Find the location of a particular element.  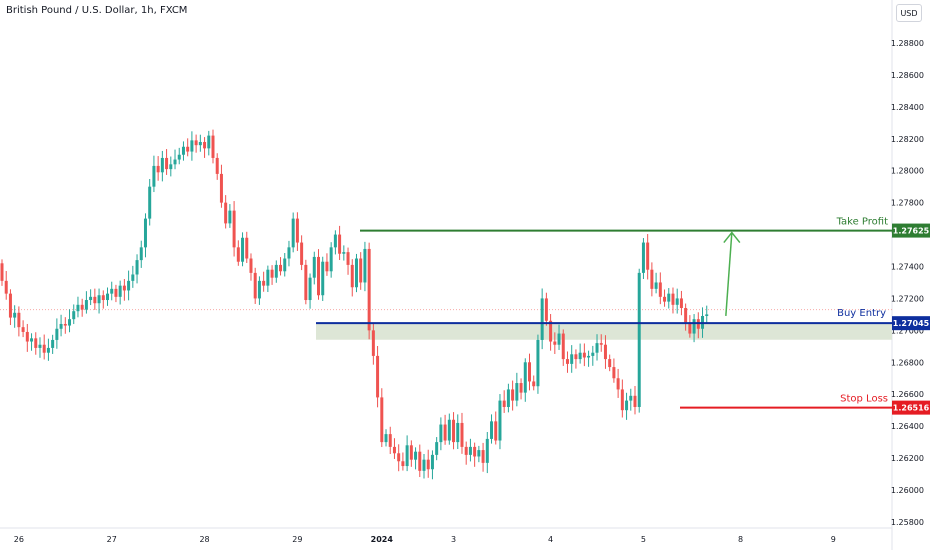

y-tick-label: 1.28400 is located at coordinates (907, 107).